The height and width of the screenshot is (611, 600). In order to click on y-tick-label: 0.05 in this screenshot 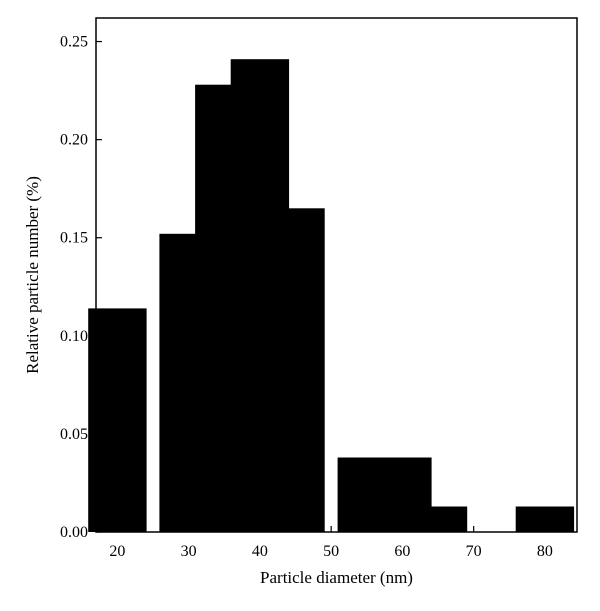, I will do `click(74, 434)`.